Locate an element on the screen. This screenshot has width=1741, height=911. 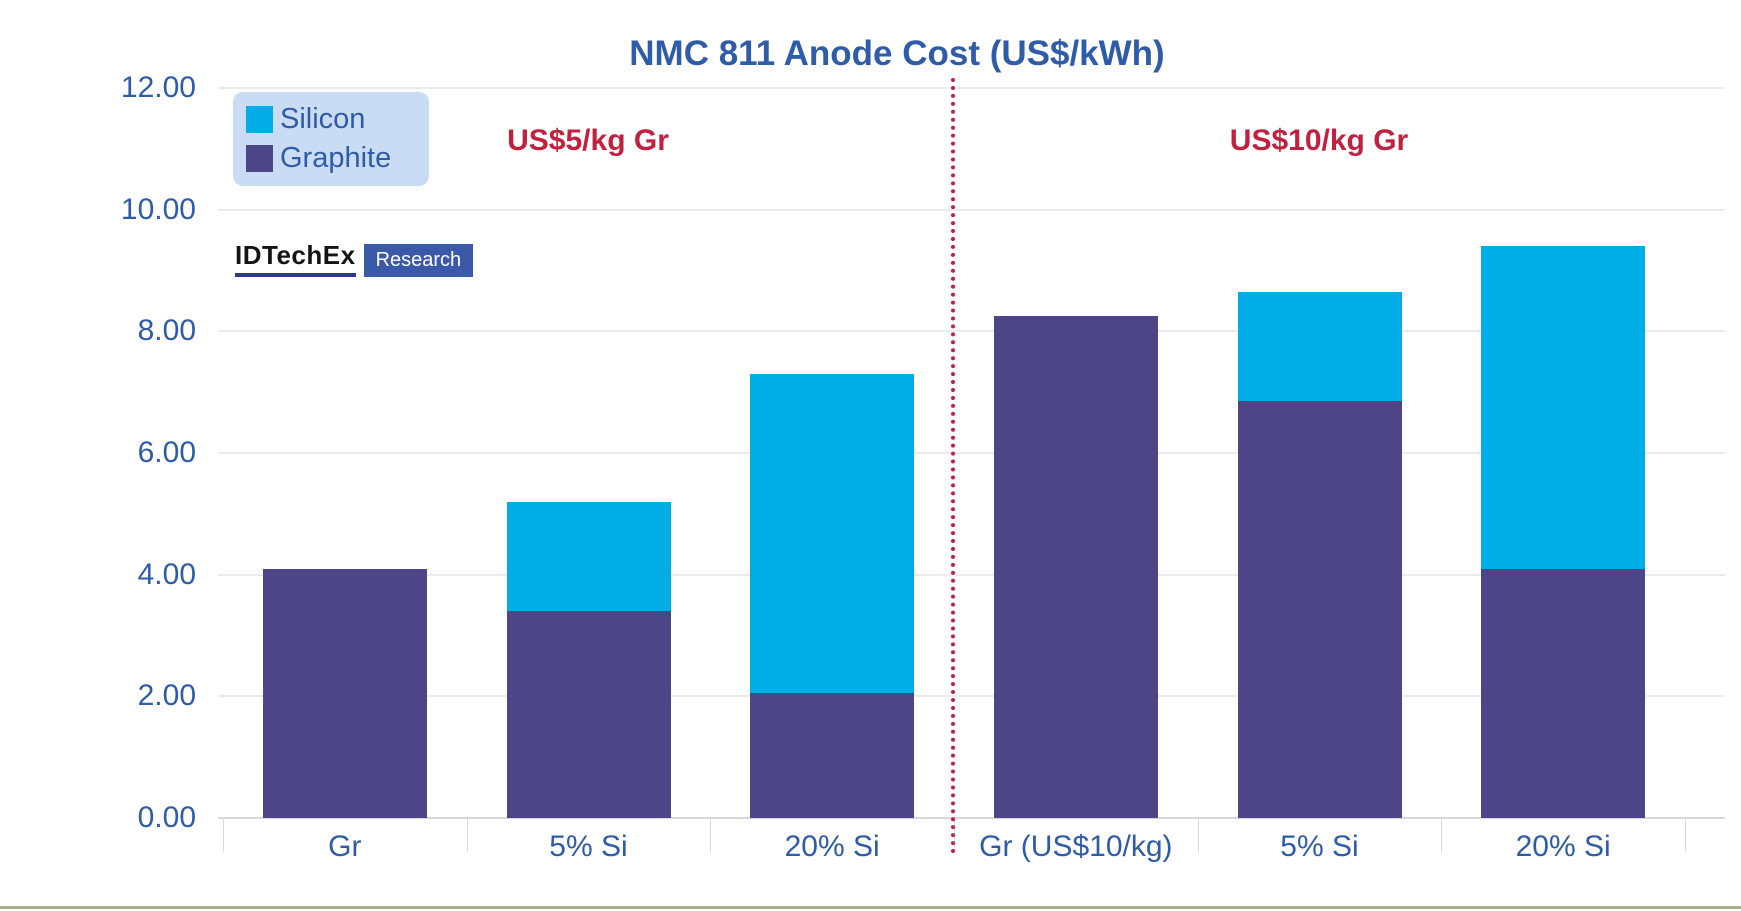
y-tick-label: 2.00 is located at coordinates (166, 696).